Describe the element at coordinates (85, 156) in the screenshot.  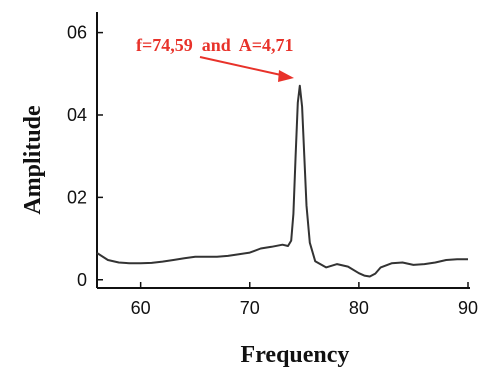
I see `y-axis-ticks: 0 02 04 06` at that location.